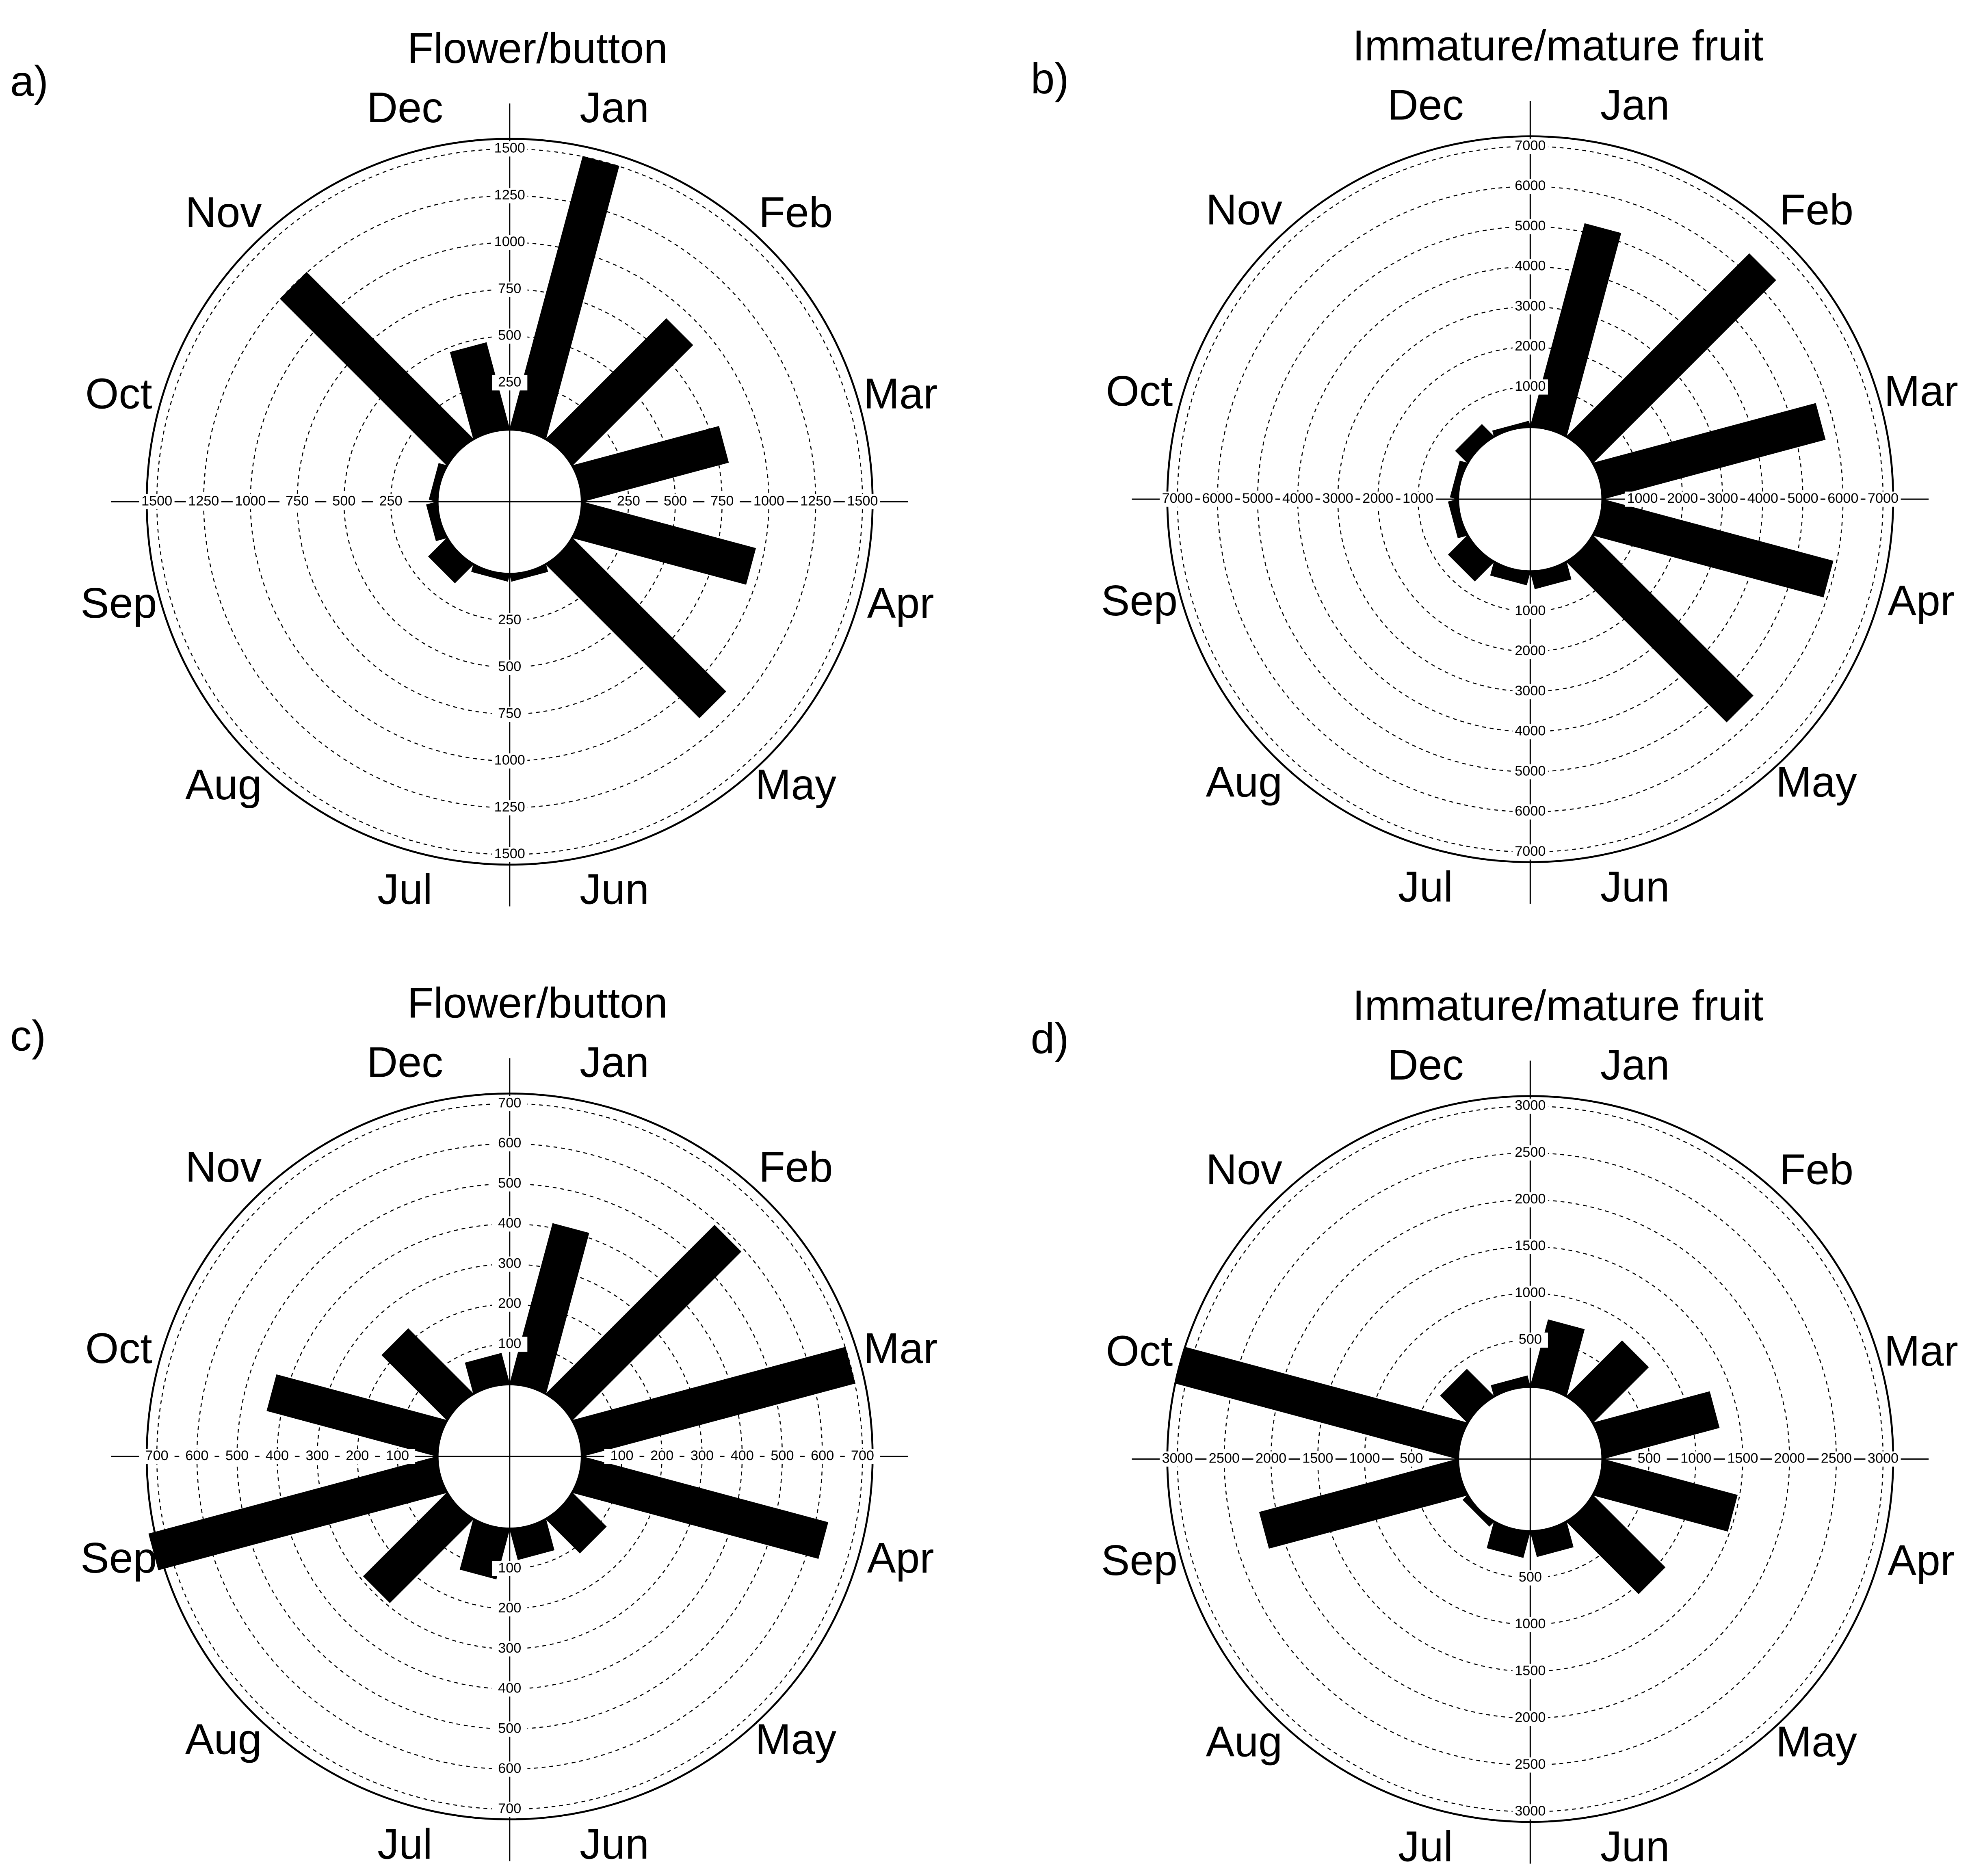  What do you see at coordinates (537, 48) in the screenshot?
I see `chart-title: Flower/button` at bounding box center [537, 48].